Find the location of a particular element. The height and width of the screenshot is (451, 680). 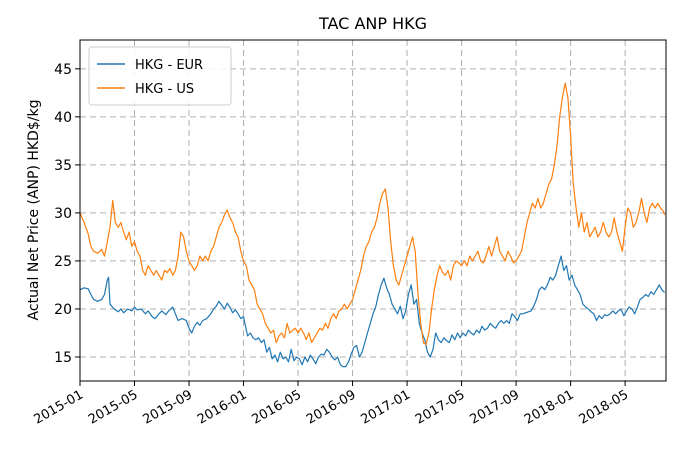

x-tick-label: 2016-05 is located at coordinates (276, 407).